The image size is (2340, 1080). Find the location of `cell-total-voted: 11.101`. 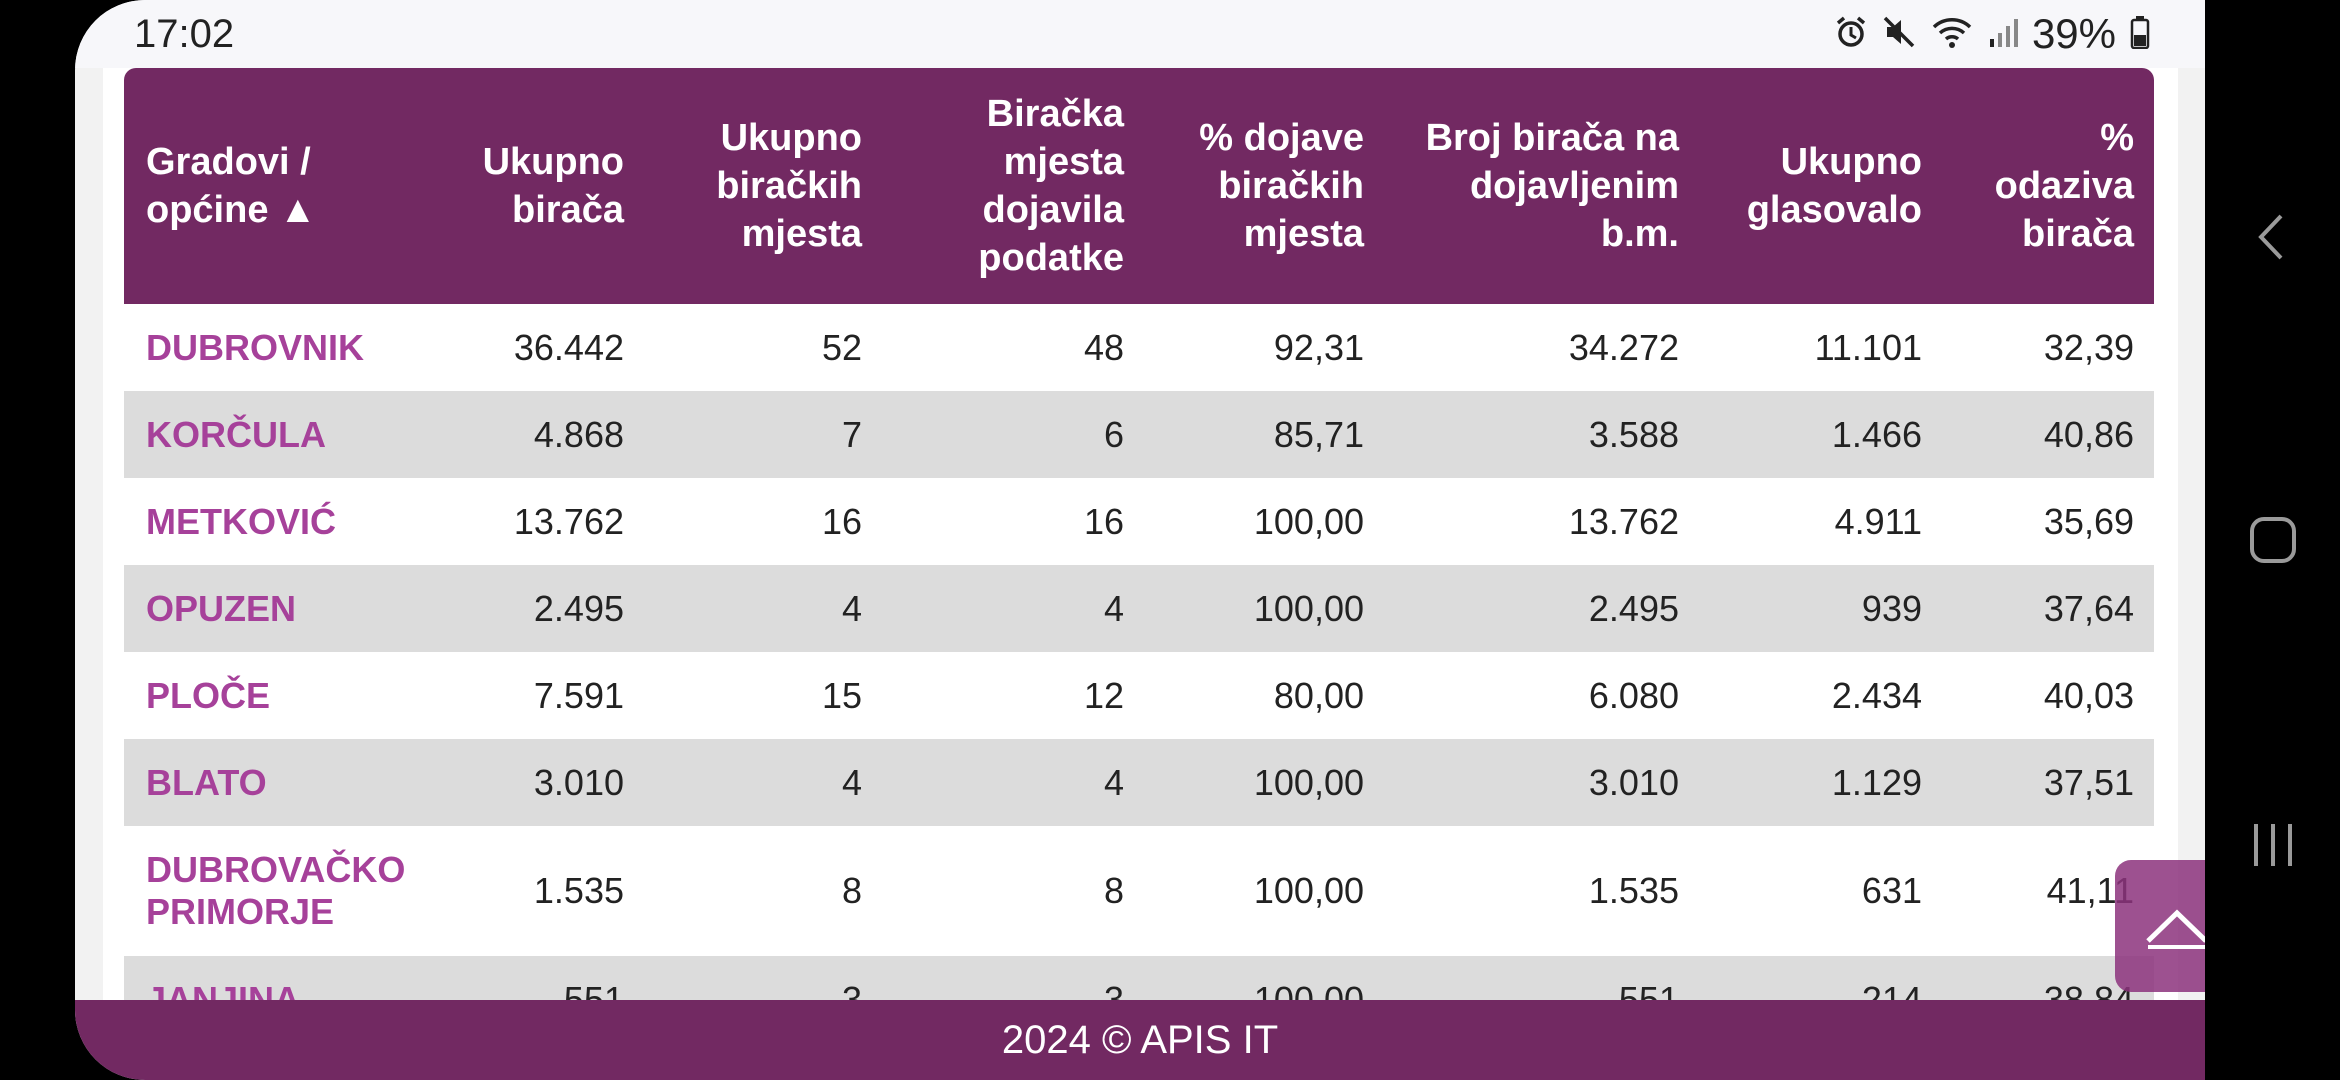

cell-total-voted: 11.101 is located at coordinates (1868, 347).